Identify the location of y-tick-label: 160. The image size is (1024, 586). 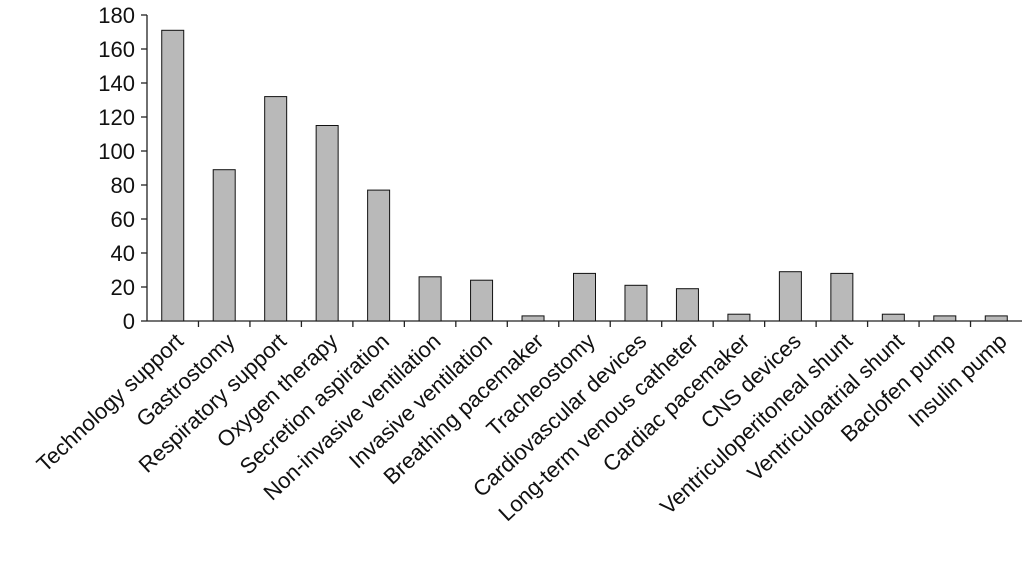
(116, 49).